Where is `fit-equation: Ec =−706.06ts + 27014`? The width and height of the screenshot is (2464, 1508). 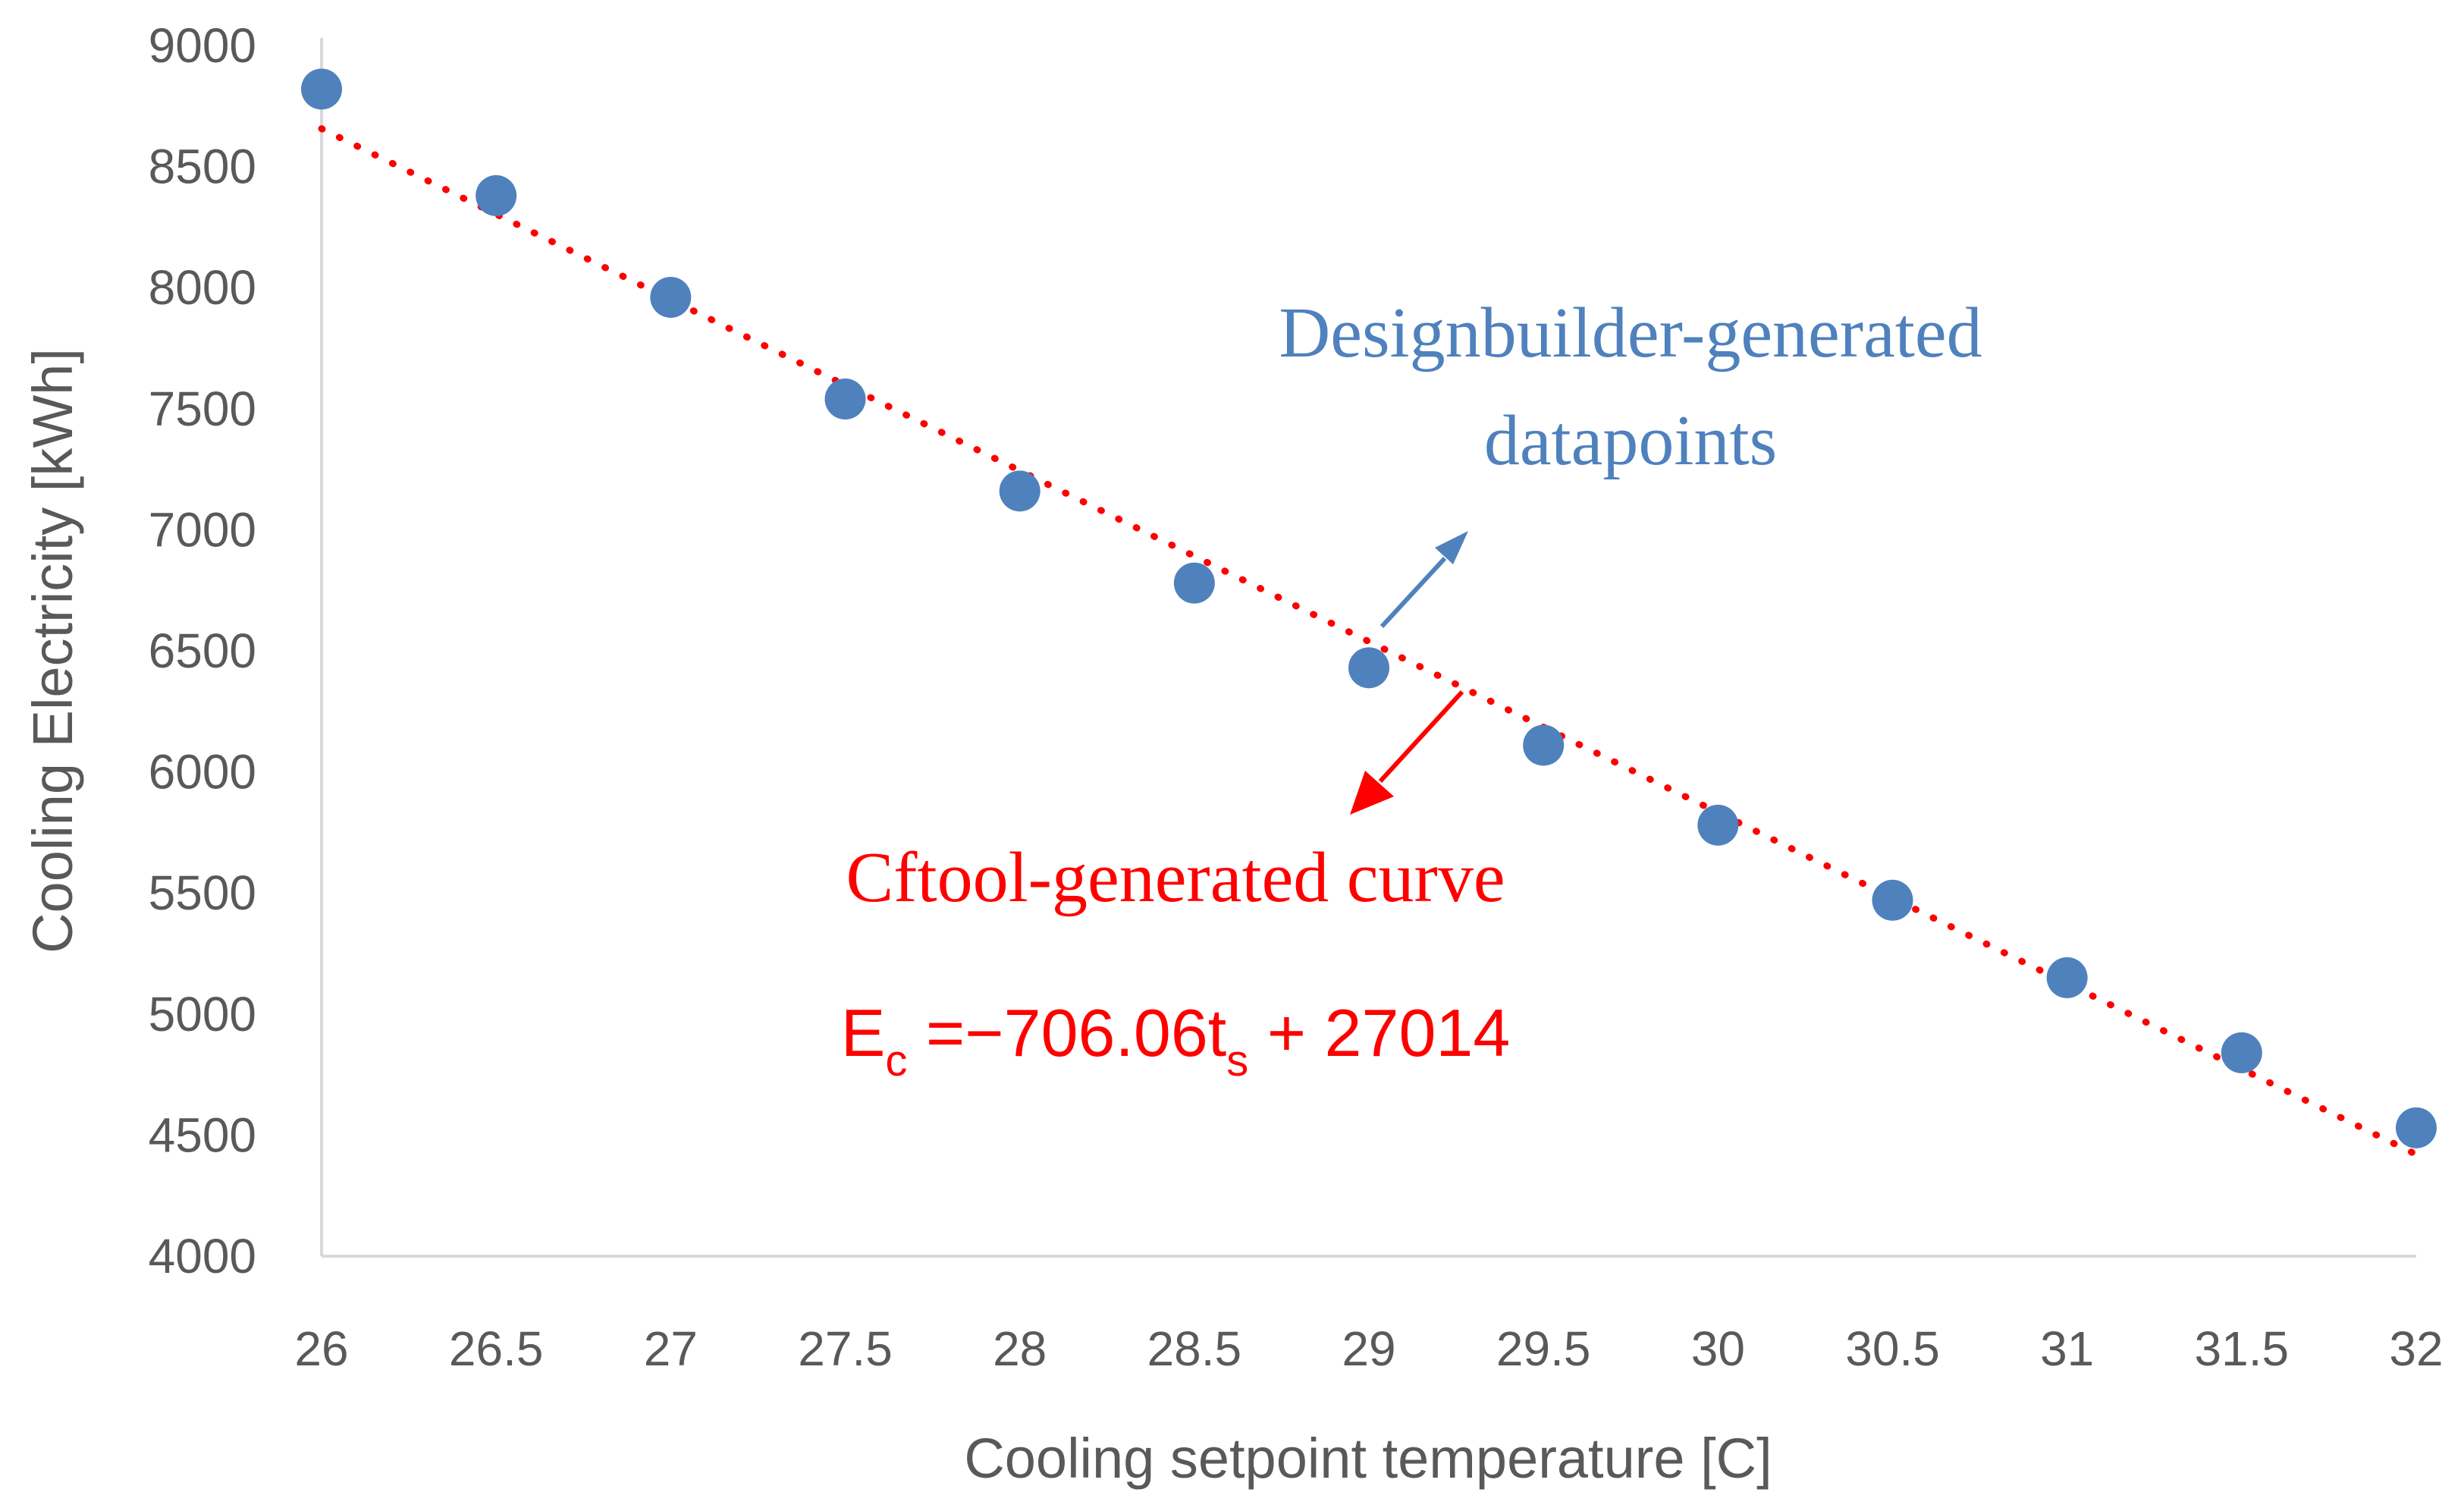
fit-equation: Ec =−706.06ts + 27014 is located at coordinates (1176, 1040).